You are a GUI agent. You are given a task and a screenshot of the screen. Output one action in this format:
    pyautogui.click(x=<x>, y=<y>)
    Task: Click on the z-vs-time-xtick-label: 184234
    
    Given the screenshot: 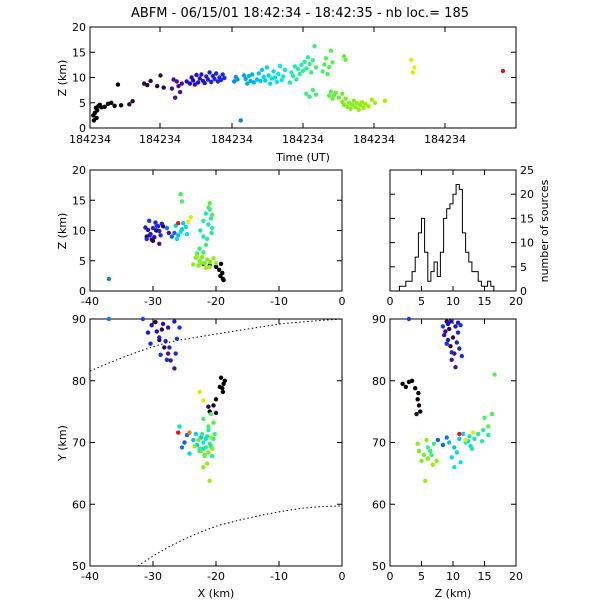 What is the action you would take?
    pyautogui.click(x=374, y=139)
    